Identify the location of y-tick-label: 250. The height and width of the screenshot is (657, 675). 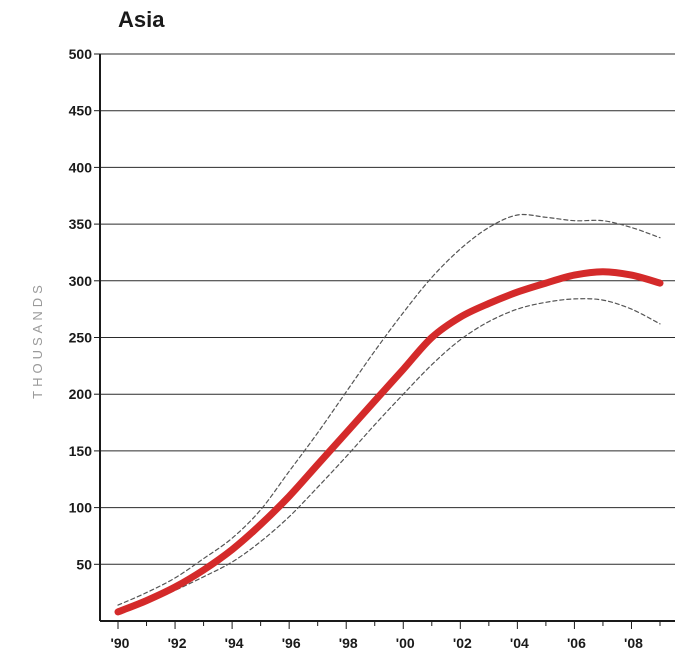
(81, 338).